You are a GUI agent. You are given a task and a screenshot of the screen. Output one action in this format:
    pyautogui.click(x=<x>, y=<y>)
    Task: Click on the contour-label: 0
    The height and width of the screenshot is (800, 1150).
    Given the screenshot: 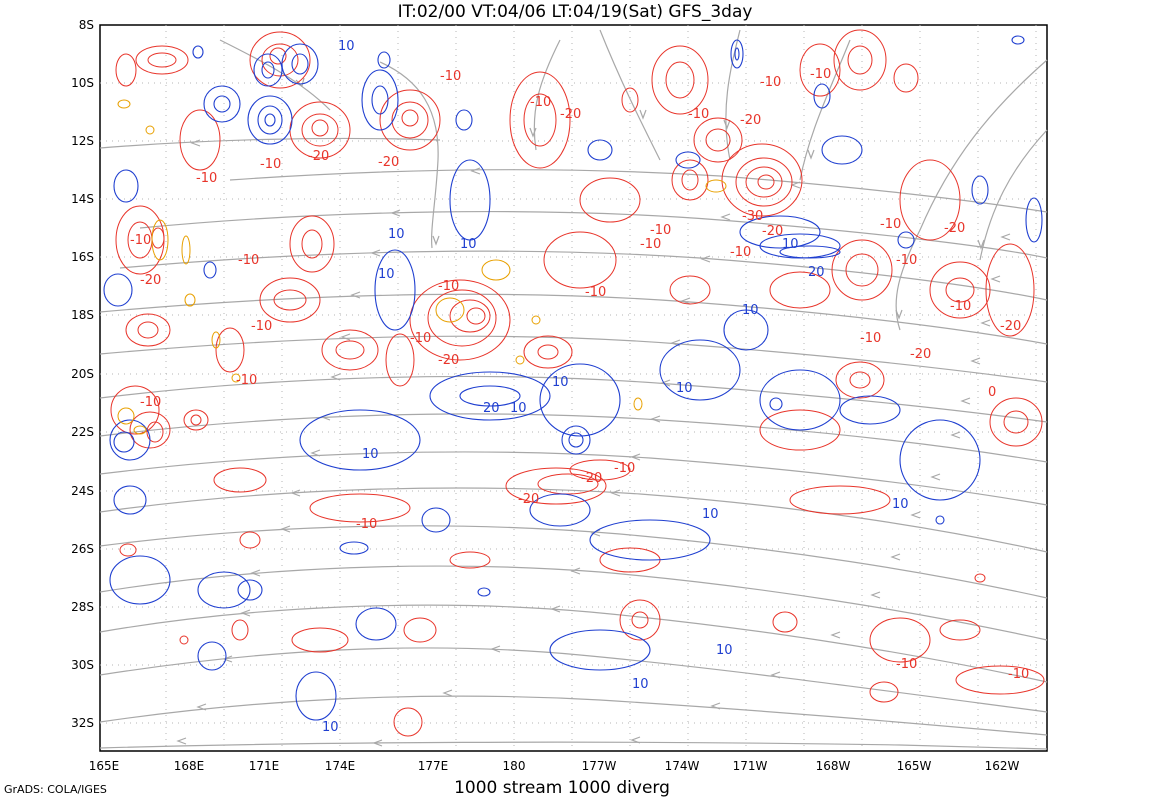 What is the action you would take?
    pyautogui.click(x=992, y=392)
    